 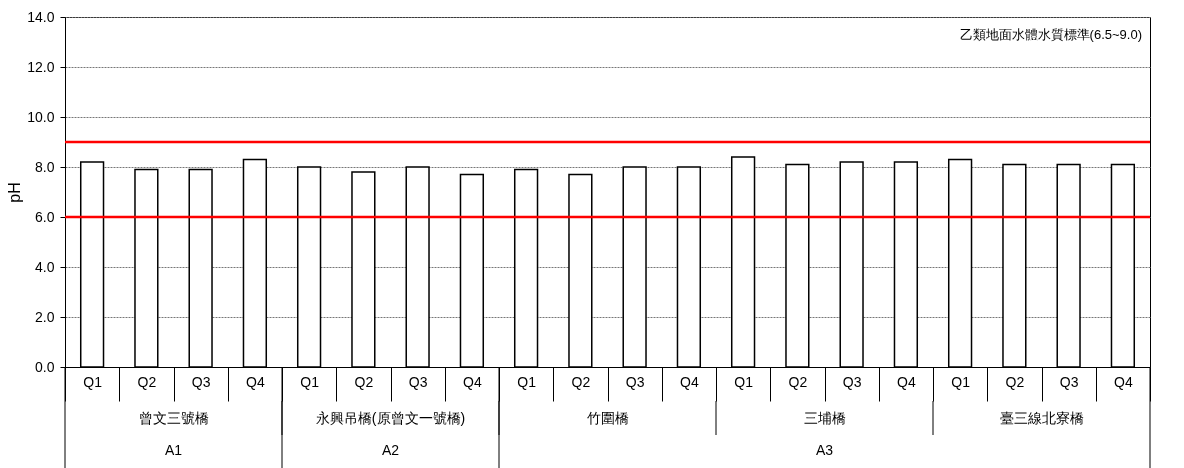 I want to click on text: 竹圍橋, so click(x=607, y=418).